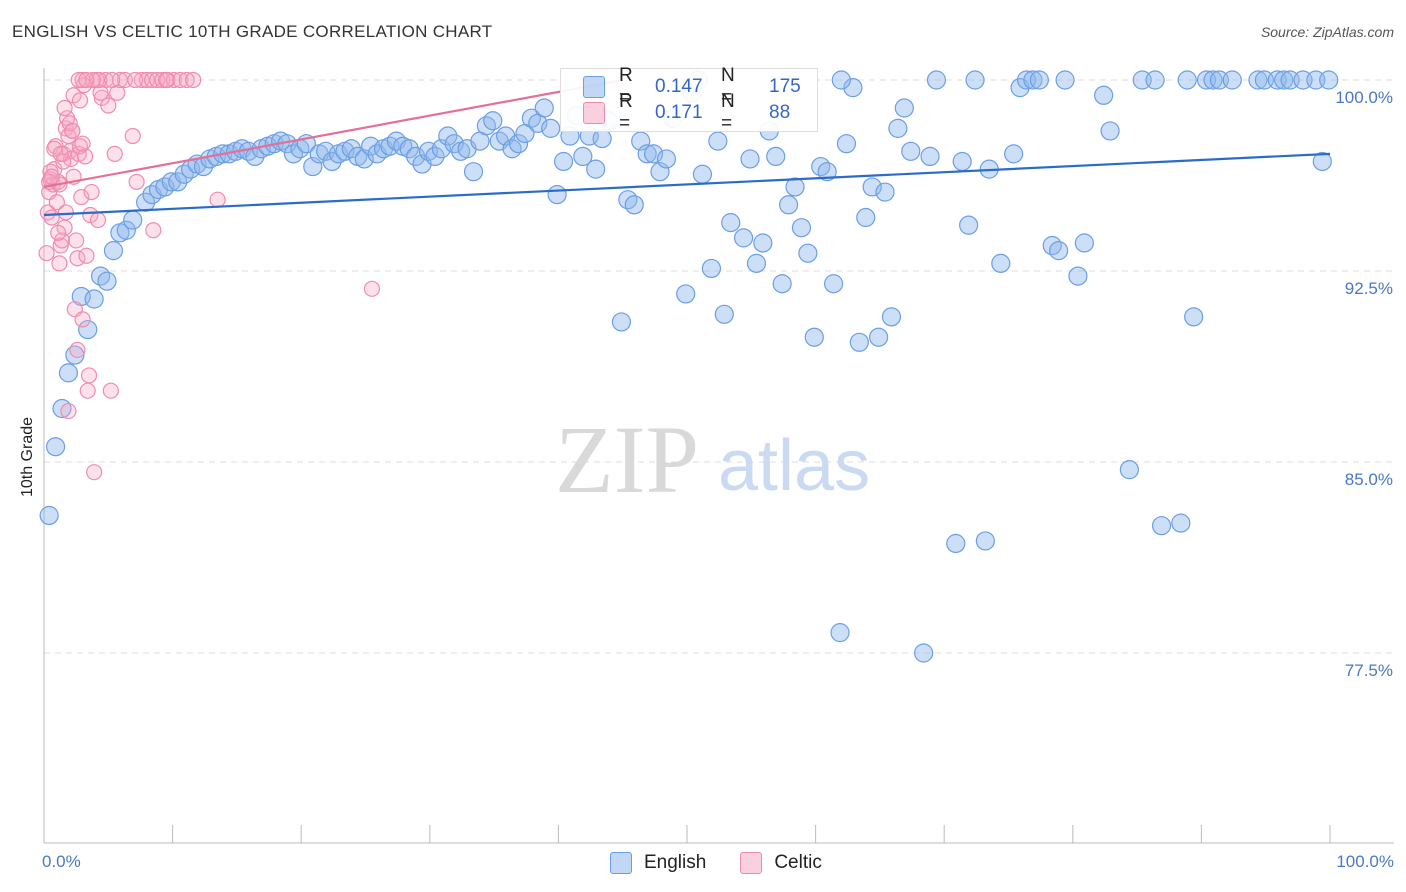  I want to click on legend-swatch-celtic, so click(751, 863).